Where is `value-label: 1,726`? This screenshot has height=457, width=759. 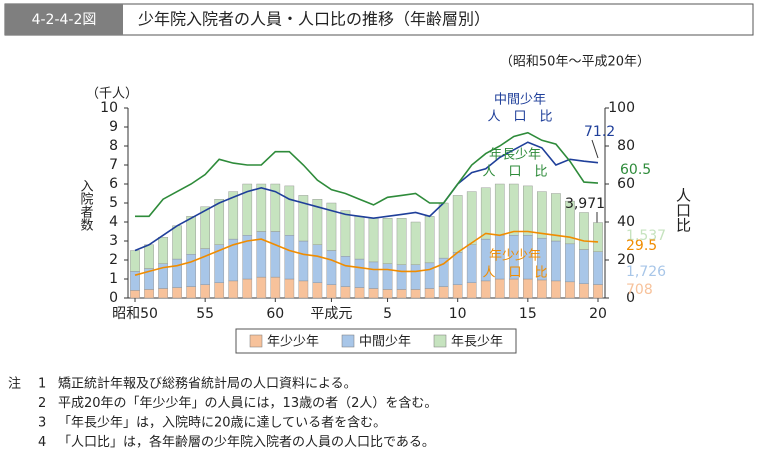 value-label: 1,726 is located at coordinates (646, 272).